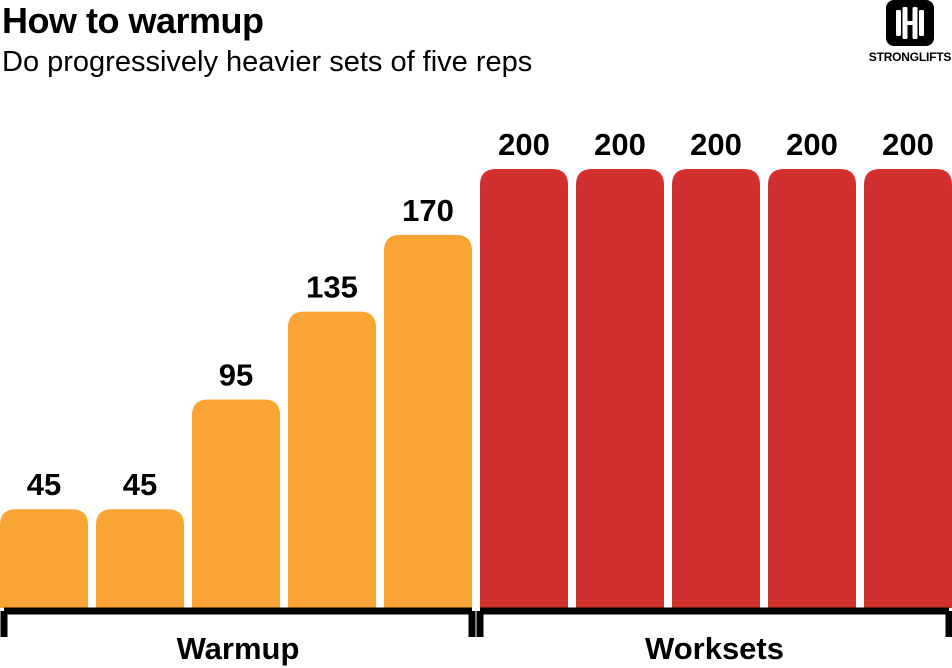 The width and height of the screenshot is (952, 668). What do you see at coordinates (910, 23) in the screenshot?
I see `barbell-icon` at bounding box center [910, 23].